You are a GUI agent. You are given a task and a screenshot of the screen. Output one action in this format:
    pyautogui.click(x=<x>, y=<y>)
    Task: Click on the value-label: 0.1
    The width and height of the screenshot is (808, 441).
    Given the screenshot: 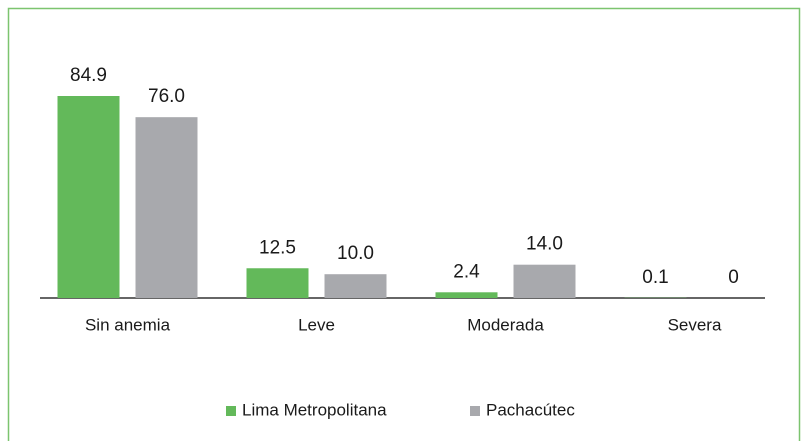 What is the action you would take?
    pyautogui.click(x=655, y=277)
    